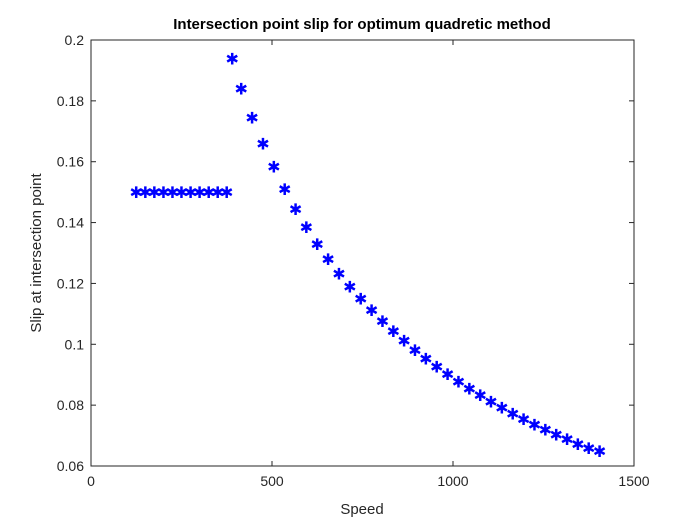  Describe the element at coordinates (70, 223) in the screenshot. I see `y-tick-label: 0.14` at that location.